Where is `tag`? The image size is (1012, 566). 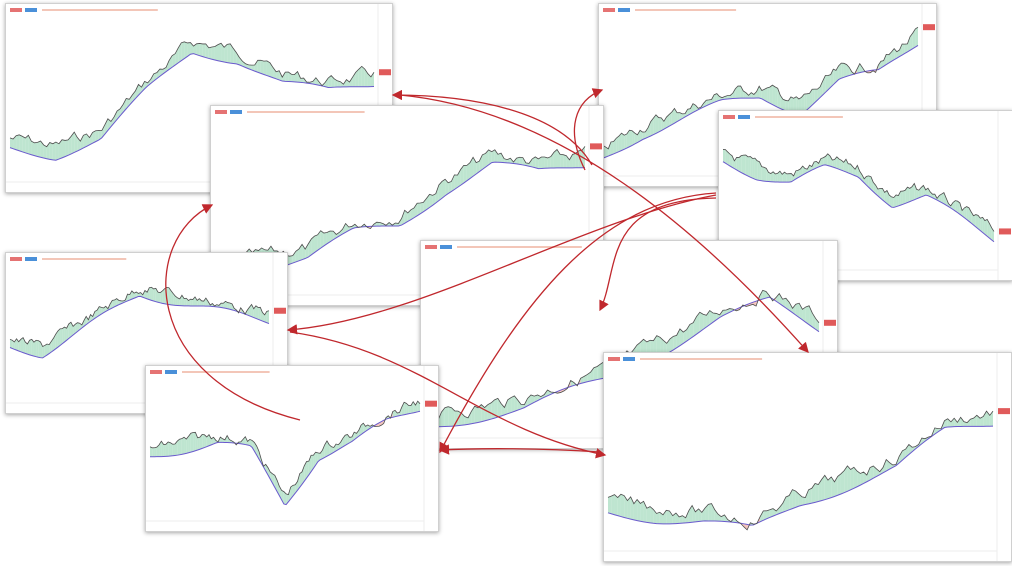
tag is located at coordinates (156, 372).